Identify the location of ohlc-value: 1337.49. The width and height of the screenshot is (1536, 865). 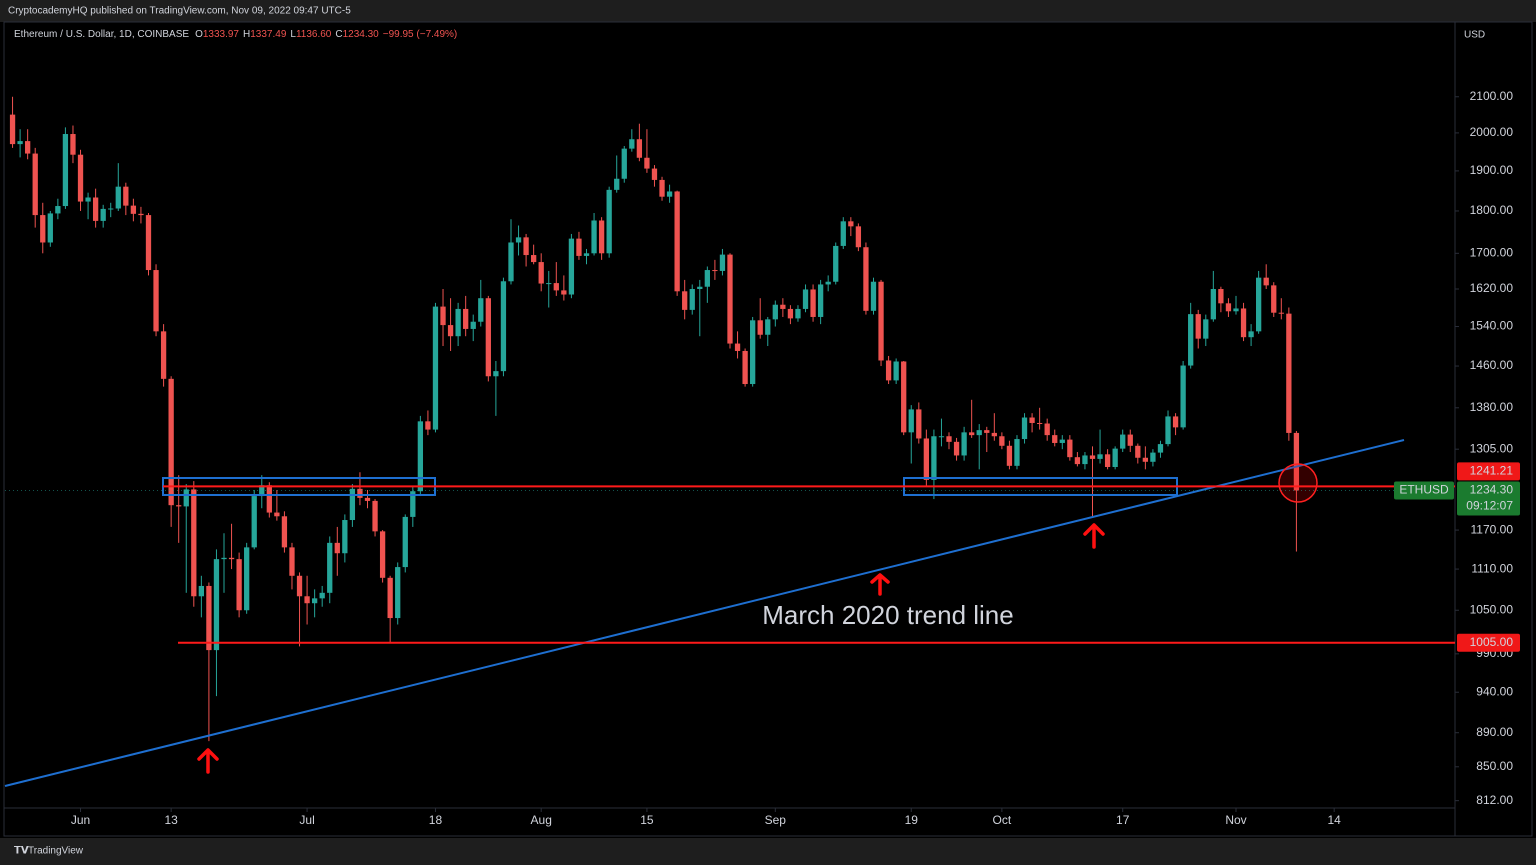
(268, 34).